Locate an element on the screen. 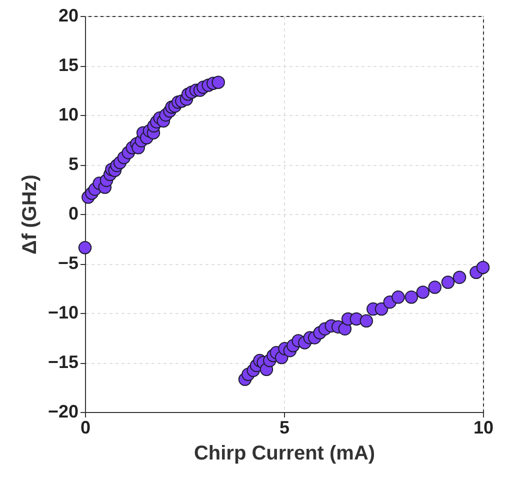 The width and height of the screenshot is (506, 478). x-tick-label: 10 is located at coordinates (483, 428).